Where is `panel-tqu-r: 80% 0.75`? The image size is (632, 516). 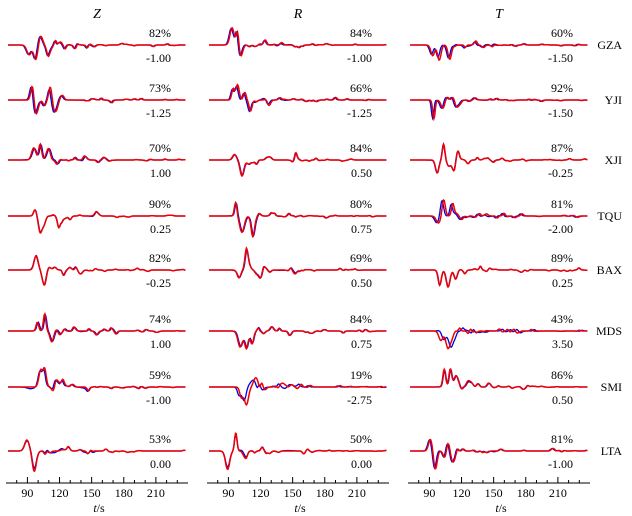
panel-tqu-r: 80% 0.75 is located at coordinates (298, 218).